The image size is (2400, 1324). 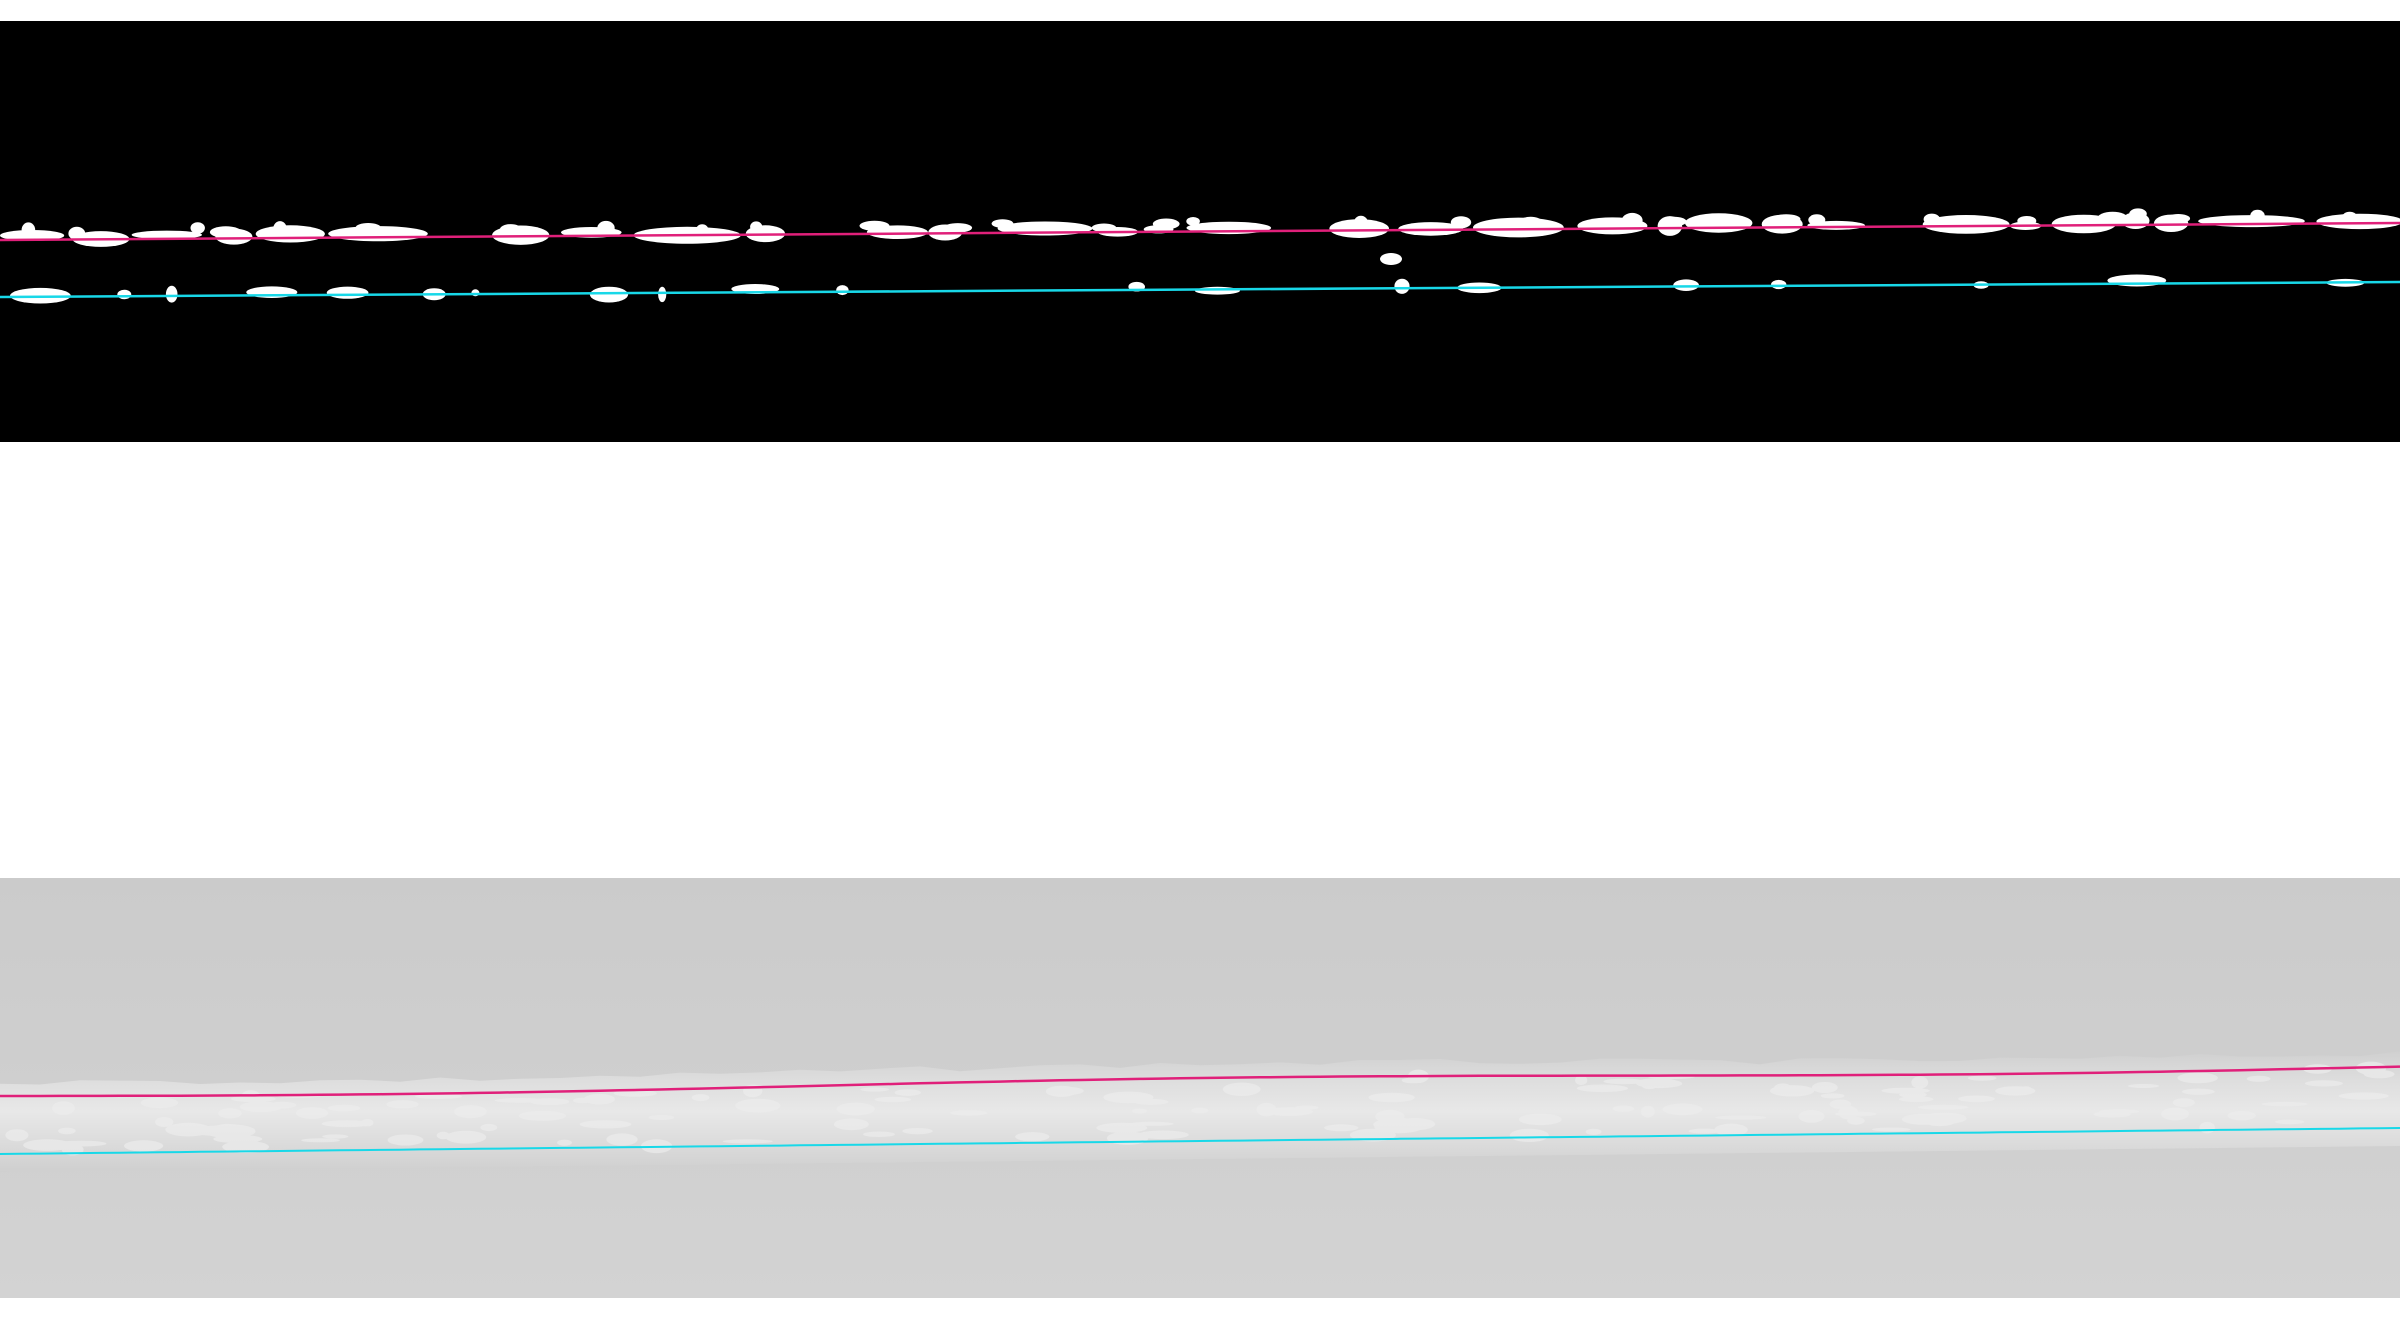 What do you see at coordinates (1200, 1141) in the screenshot?
I see `lower-boundary-trace` at bounding box center [1200, 1141].